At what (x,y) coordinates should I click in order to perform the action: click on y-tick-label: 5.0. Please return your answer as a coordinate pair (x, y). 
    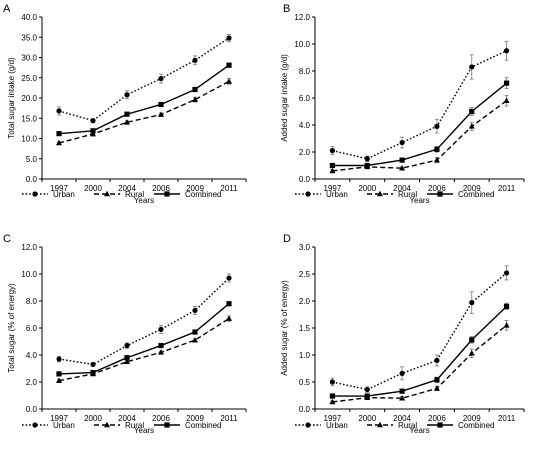
    Looking at the image, I should click on (32, 159).